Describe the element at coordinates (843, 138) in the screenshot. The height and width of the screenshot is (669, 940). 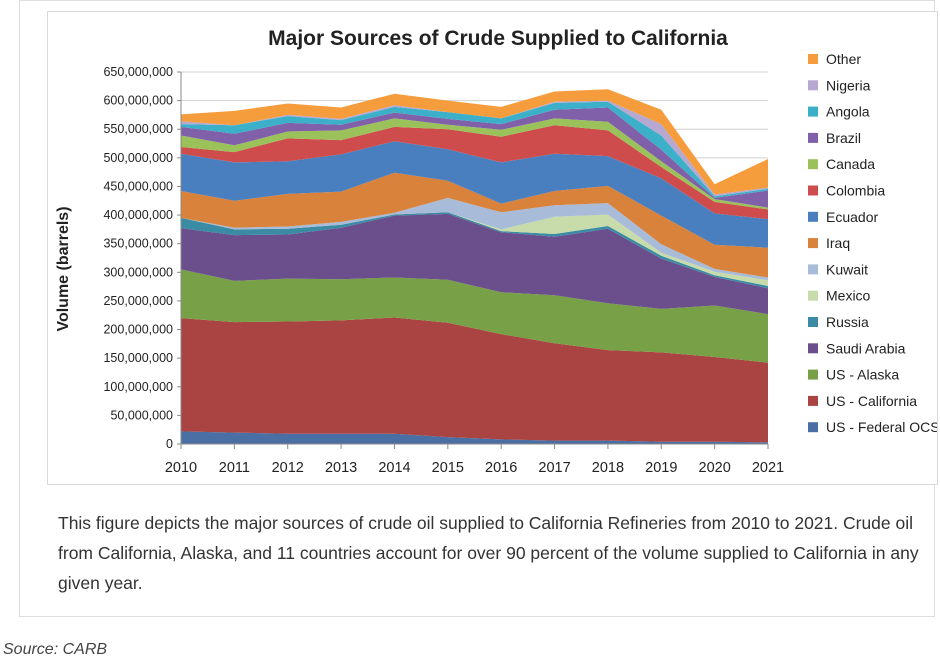
I see `legend-label-brazil: Brazil` at that location.